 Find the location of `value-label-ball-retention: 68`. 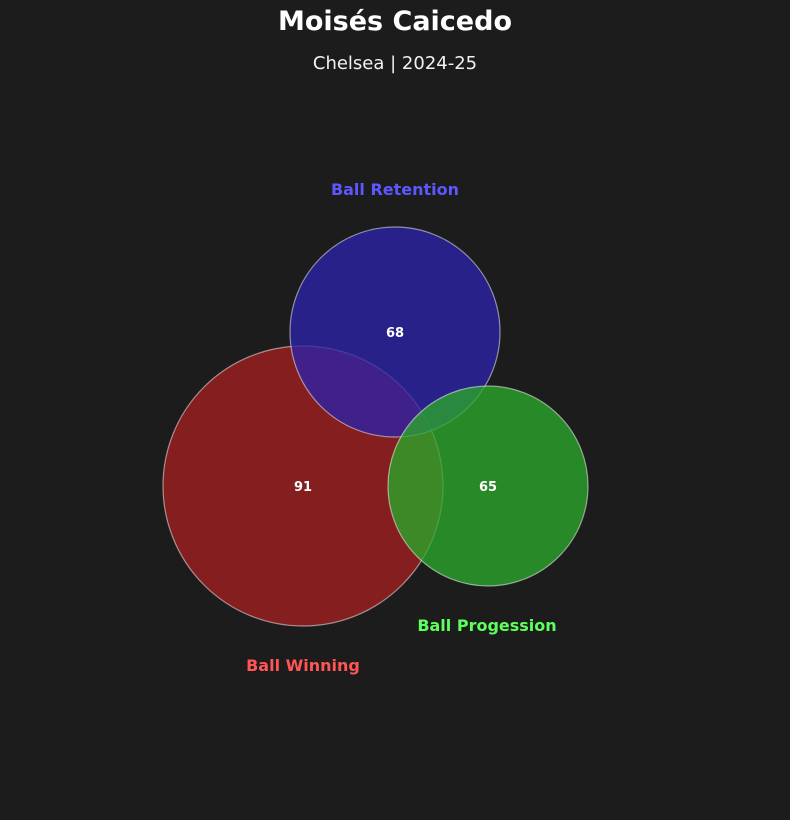

value-label-ball-retention: 68 is located at coordinates (395, 333).